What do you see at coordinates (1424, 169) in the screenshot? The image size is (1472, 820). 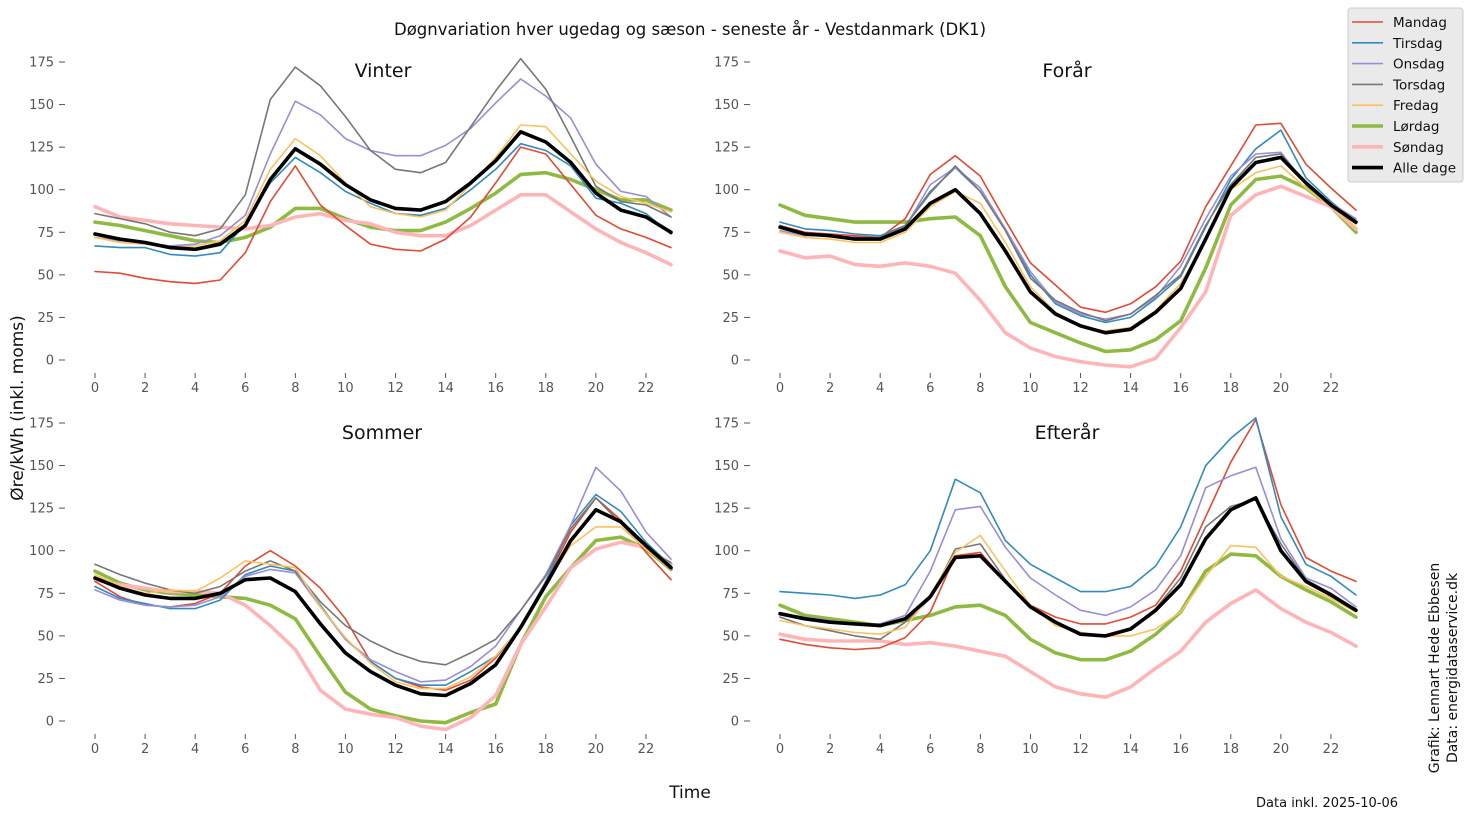 I see `legend-entry: Alle dage` at bounding box center [1424, 169].